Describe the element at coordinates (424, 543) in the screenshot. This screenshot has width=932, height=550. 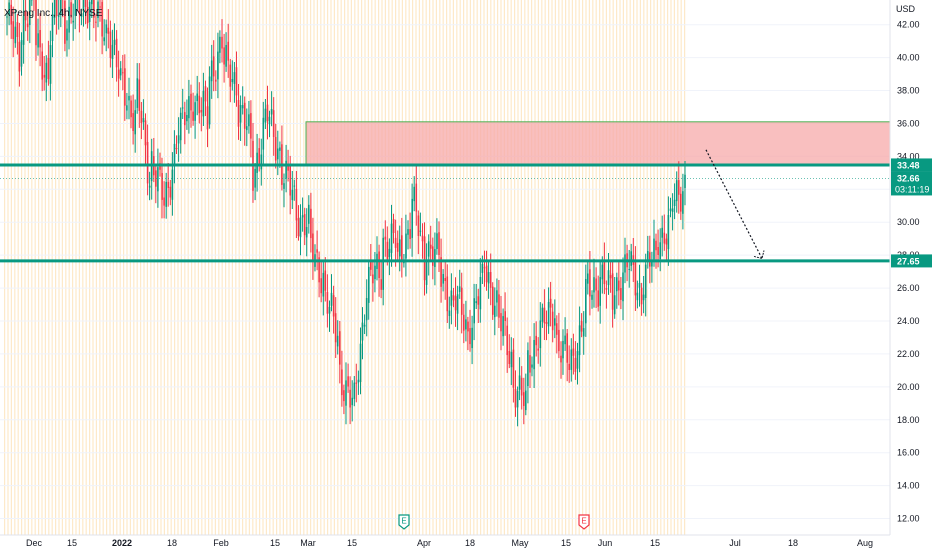
I see `time-tick-label: Apr` at that location.